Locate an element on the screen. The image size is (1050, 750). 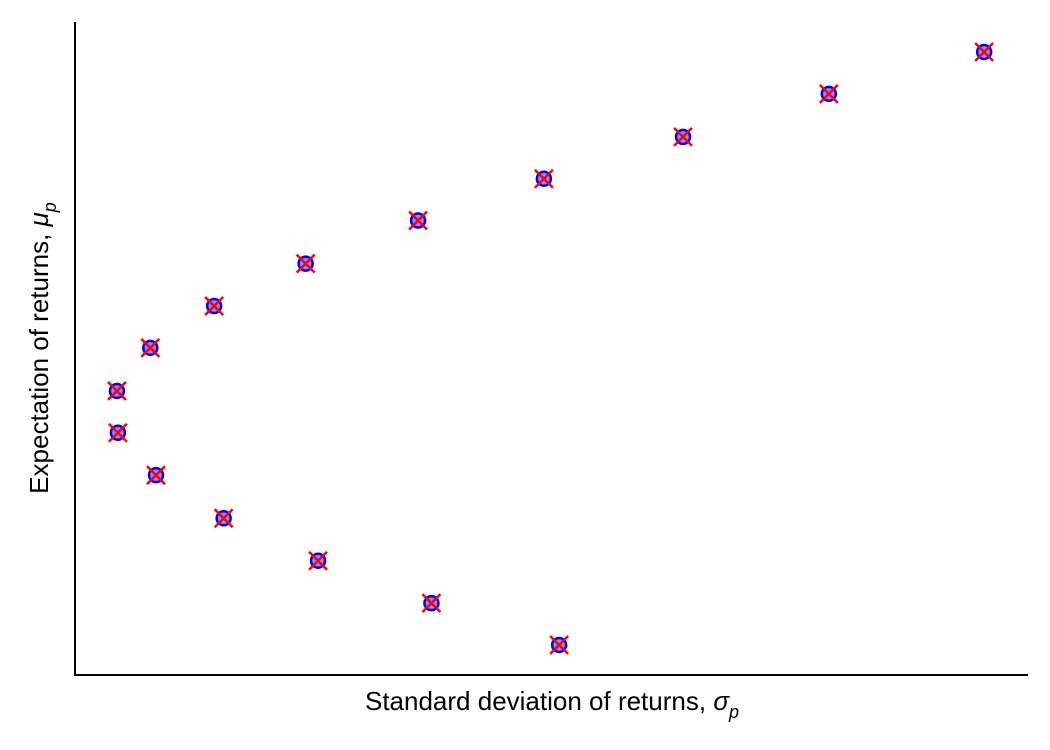
y-label-subscript: p is located at coordinates (50, 207).